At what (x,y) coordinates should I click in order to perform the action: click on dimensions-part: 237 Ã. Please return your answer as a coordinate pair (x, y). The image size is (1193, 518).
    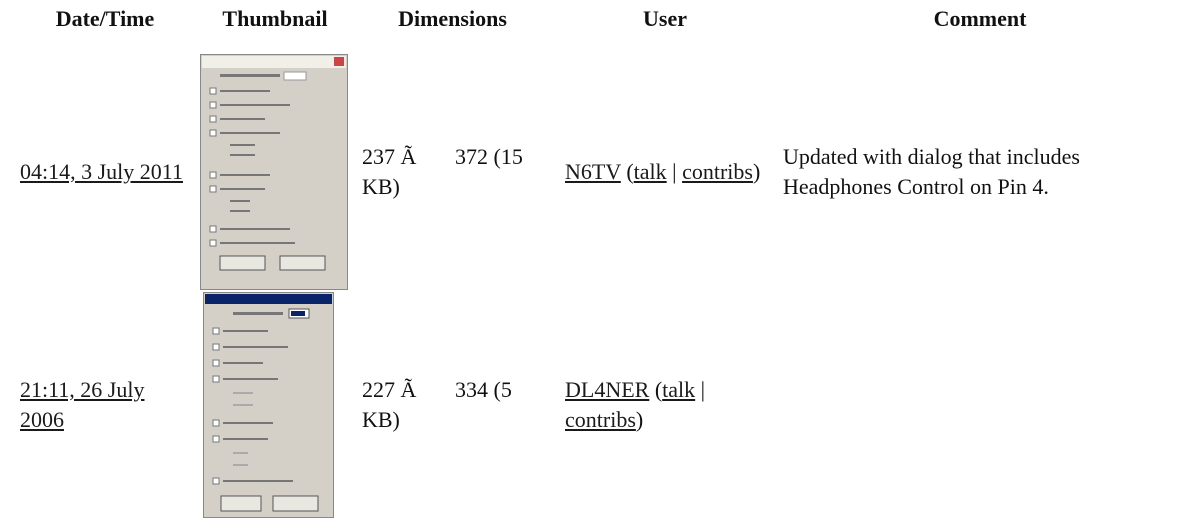
    Looking at the image, I should click on (389, 156).